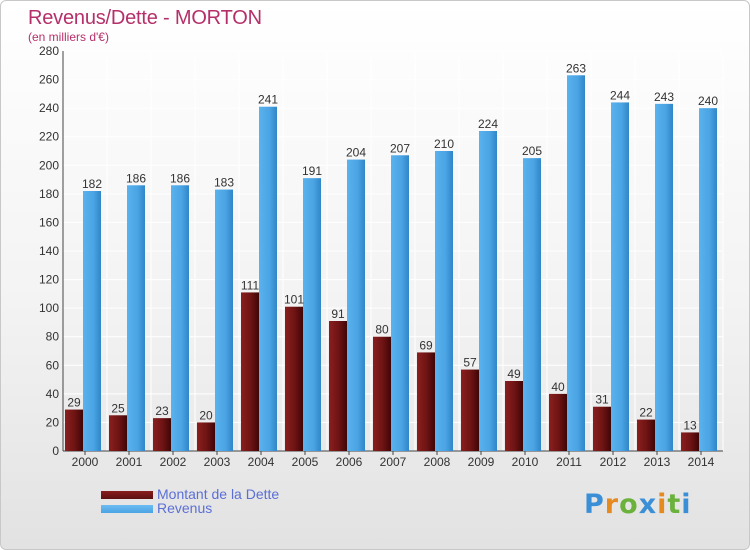  What do you see at coordinates (708, 101) in the screenshot?
I see `data-label-revenus: 240` at bounding box center [708, 101].